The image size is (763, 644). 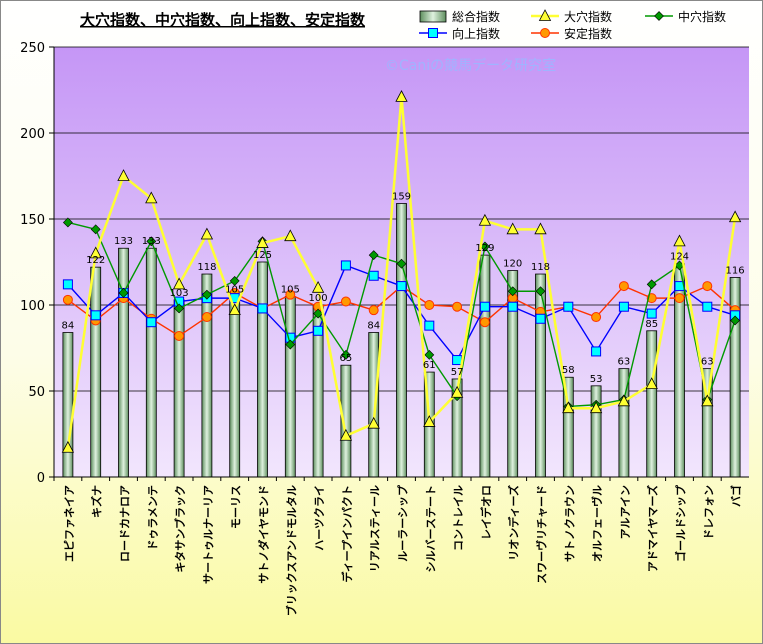 I want to click on y-tick-label: 0, so click(x=41, y=478).